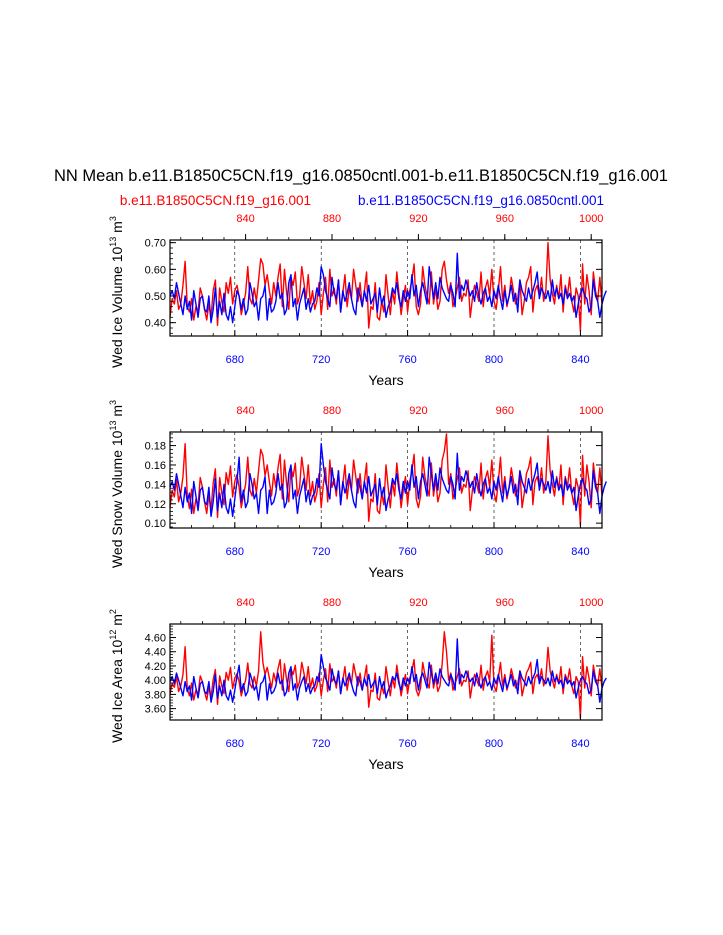  What do you see at coordinates (155, 667) in the screenshot?
I see `y-tick-label: 4.20` at bounding box center [155, 667].